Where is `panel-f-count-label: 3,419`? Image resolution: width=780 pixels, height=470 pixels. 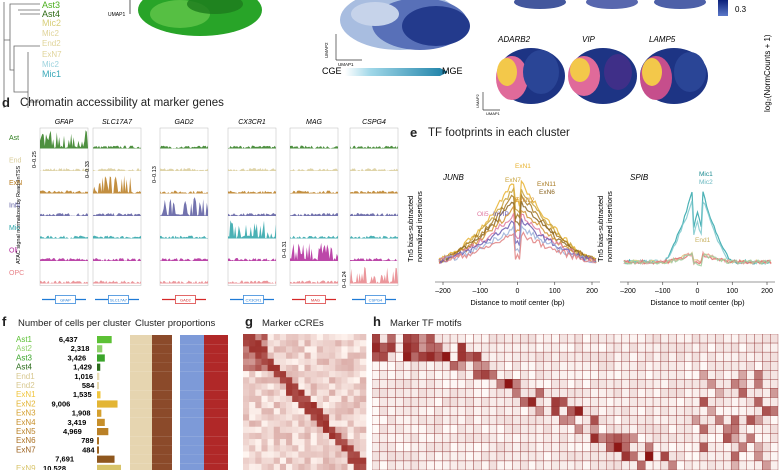 panel-f-count-label: 3,419 is located at coordinates (76, 422).